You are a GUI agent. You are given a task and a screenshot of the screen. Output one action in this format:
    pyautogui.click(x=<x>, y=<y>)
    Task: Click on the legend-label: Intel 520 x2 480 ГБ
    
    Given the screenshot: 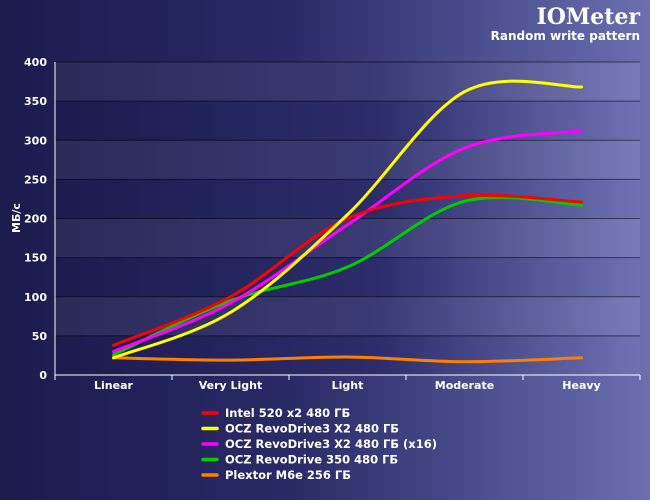 What is the action you would take?
    pyautogui.click(x=287, y=413)
    